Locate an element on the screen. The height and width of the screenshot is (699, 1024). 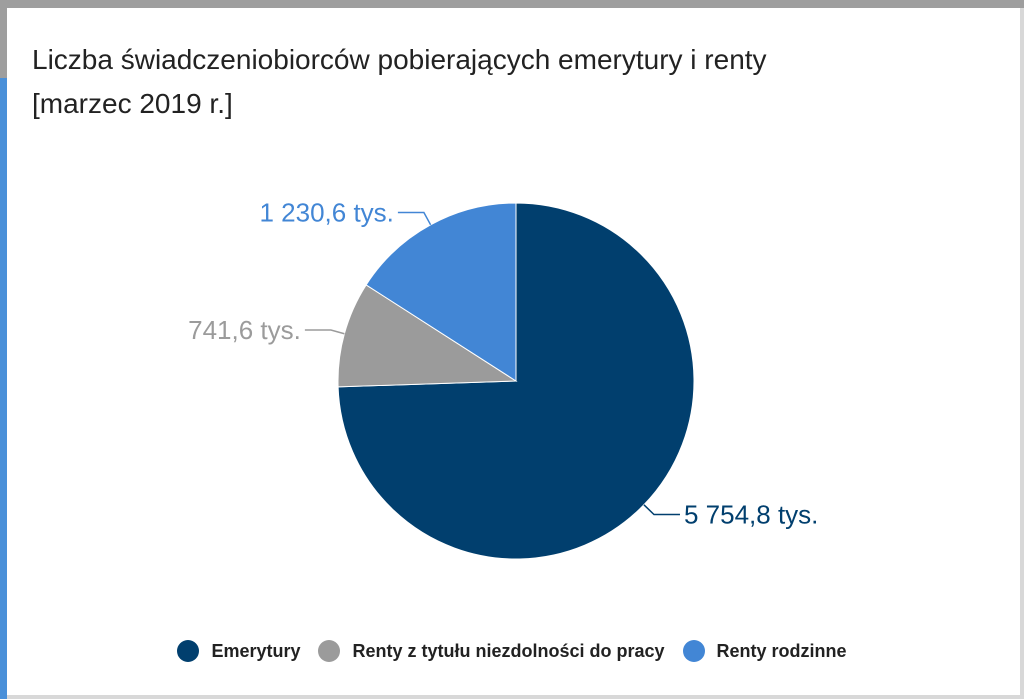
frame-bottom-border is located at coordinates (513, 697).